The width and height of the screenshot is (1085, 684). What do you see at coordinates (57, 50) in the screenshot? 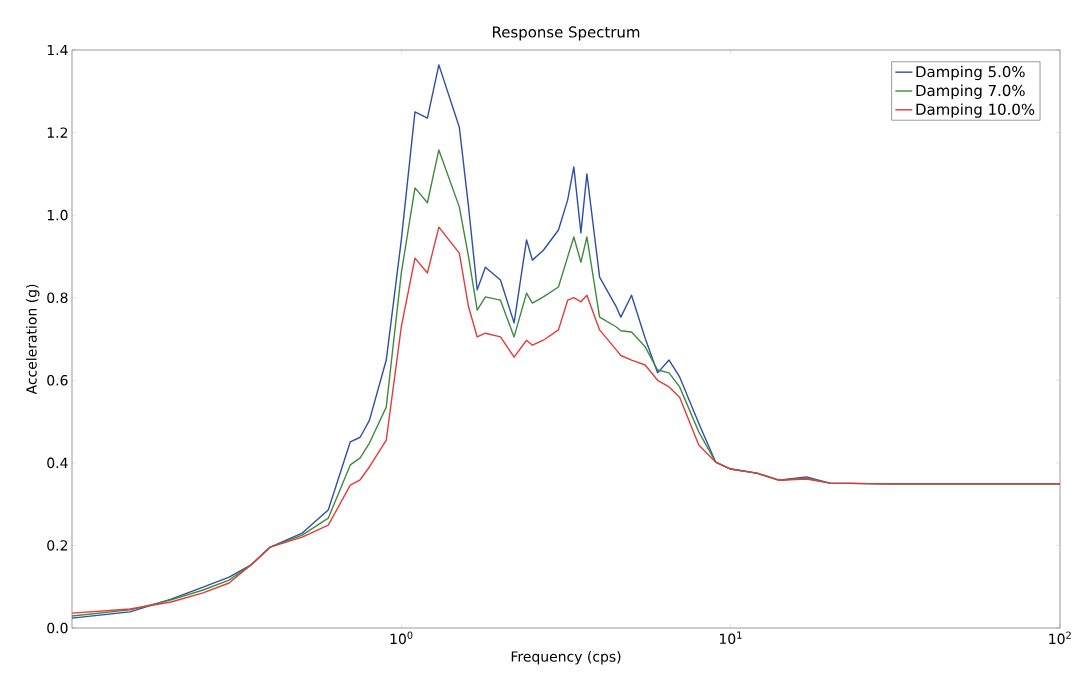
I see `y-tick-label: 1.4` at bounding box center [57, 50].